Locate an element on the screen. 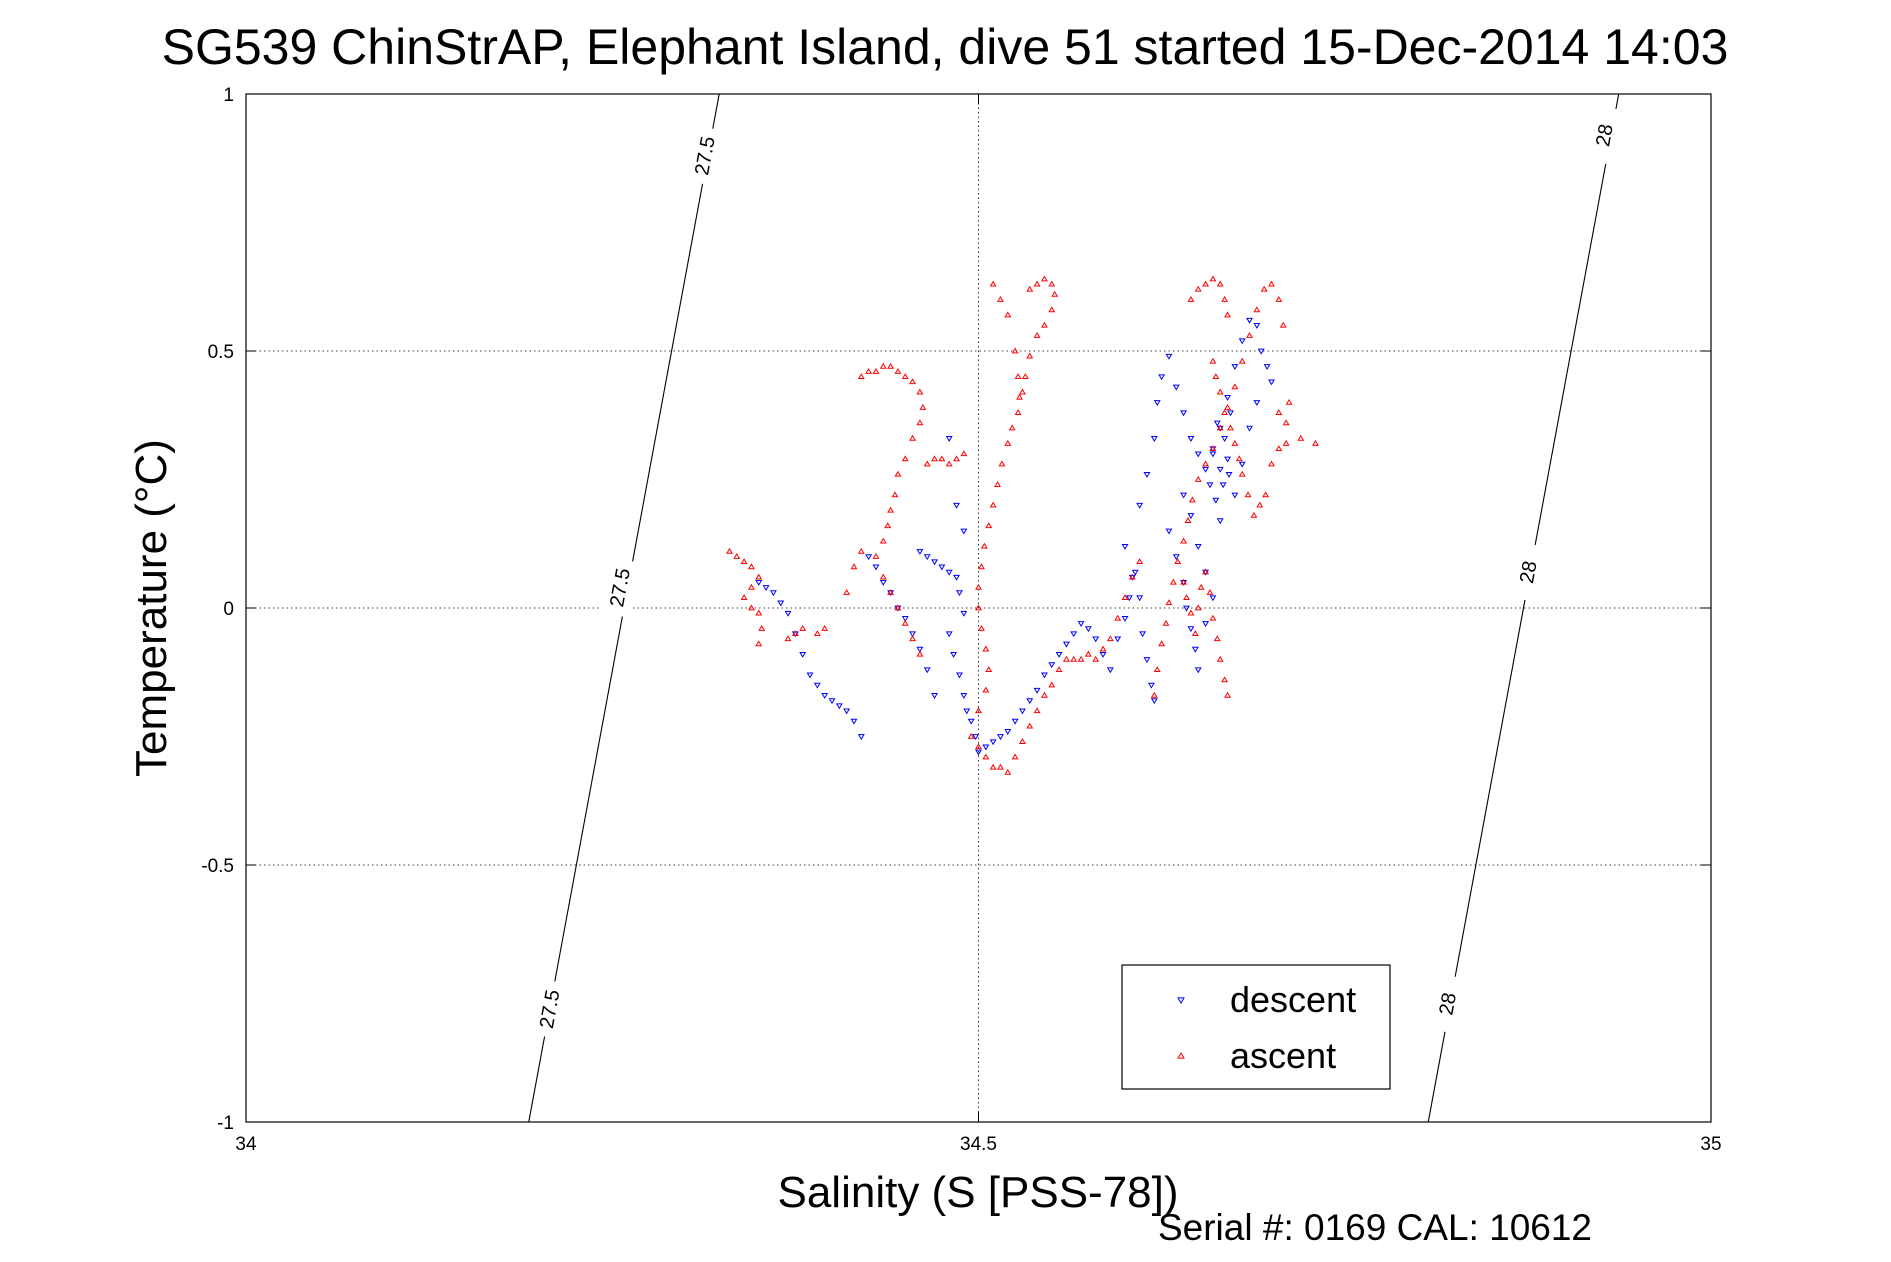 Image resolution: width=1891 pixels, height=1262 pixels. y-tick-label: -1 is located at coordinates (225, 1123).